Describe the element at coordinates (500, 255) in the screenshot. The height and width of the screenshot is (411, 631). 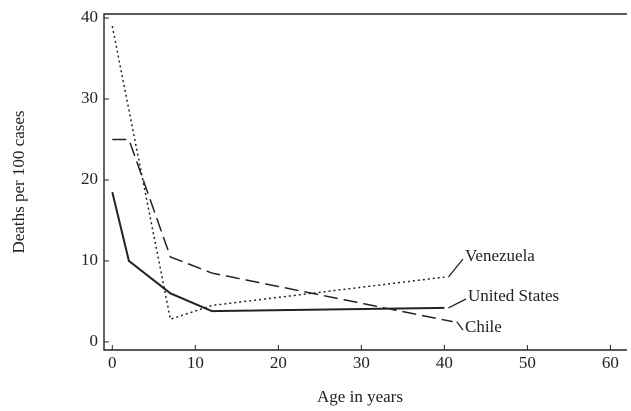
I see `series-label: Venezuela` at that location.